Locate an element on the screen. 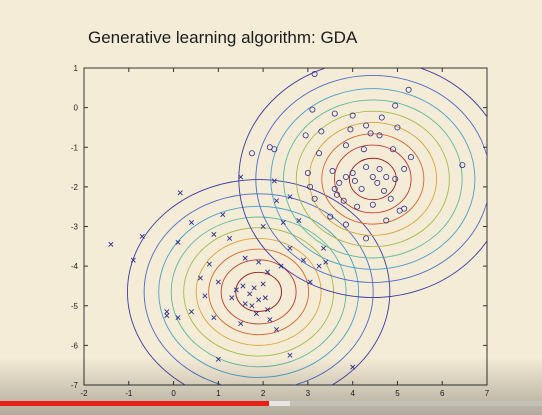 The height and width of the screenshot is (415, 542). y-tick-label: -5 is located at coordinates (75, 306).